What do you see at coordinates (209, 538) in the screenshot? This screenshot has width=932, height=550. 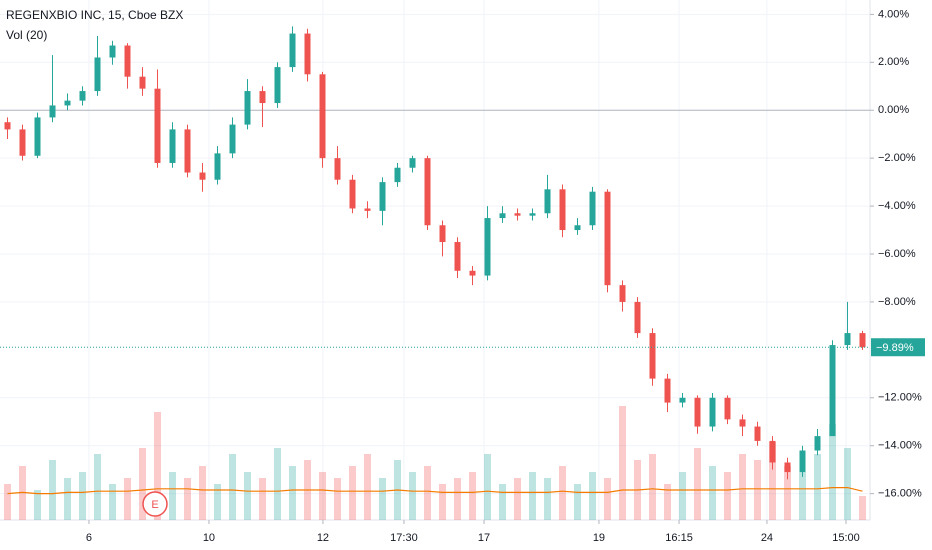 I see `x-tick-label: 10` at bounding box center [209, 538].